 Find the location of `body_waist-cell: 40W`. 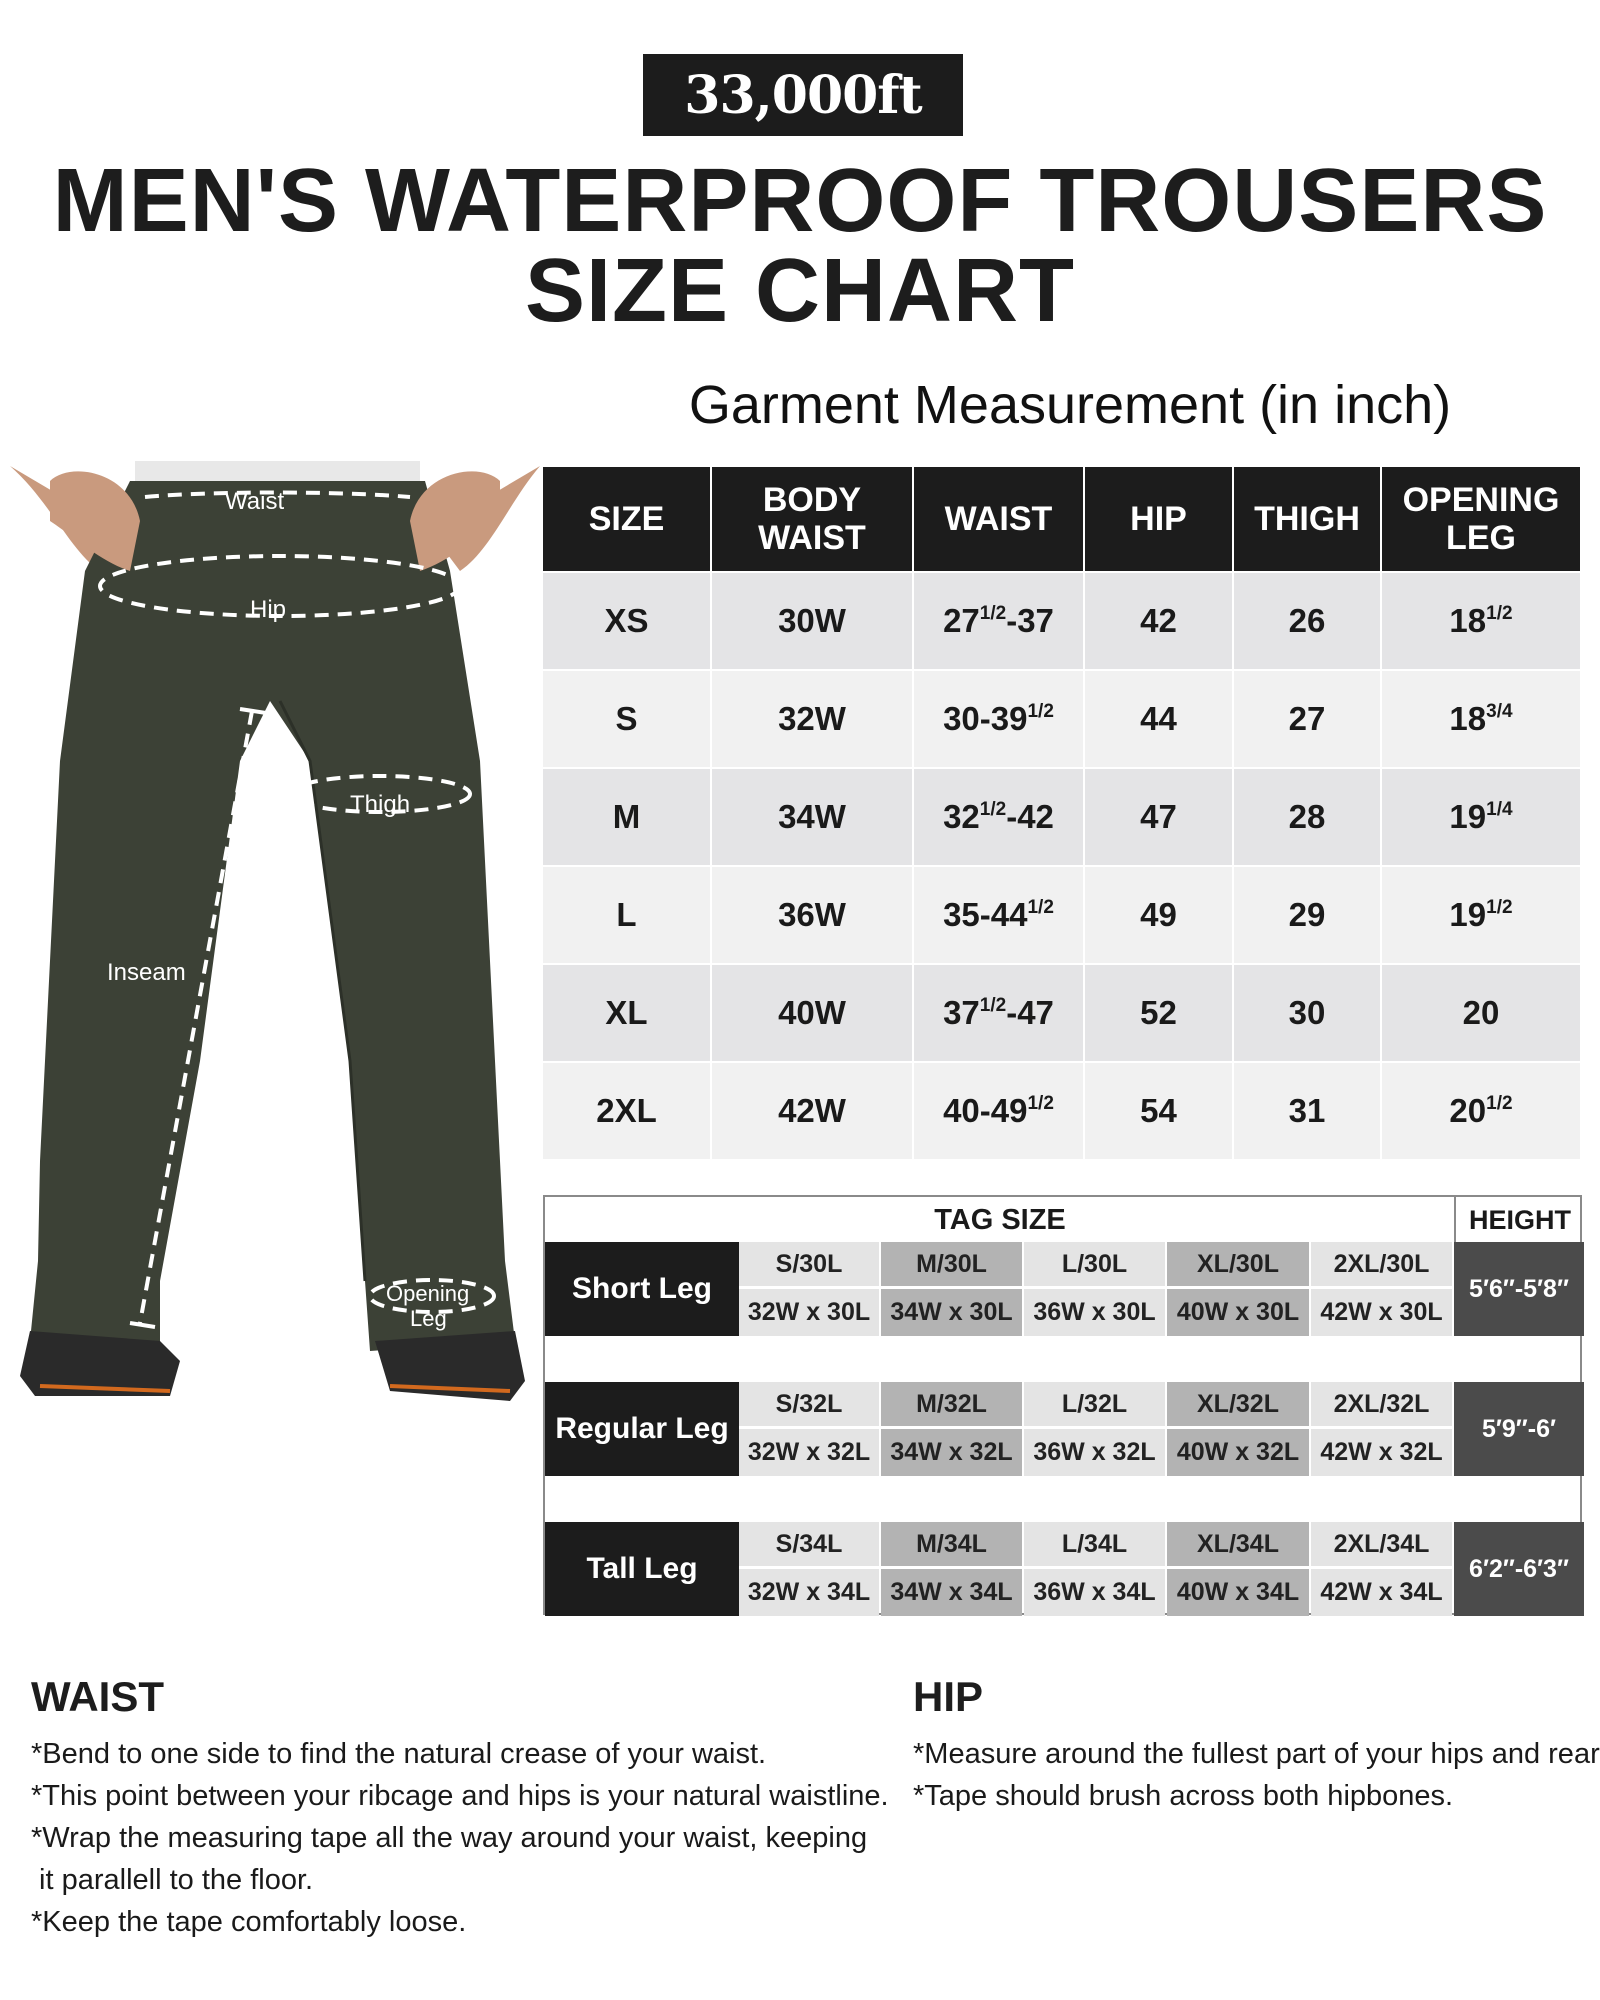

body_waist-cell: 40W is located at coordinates (813, 1014).